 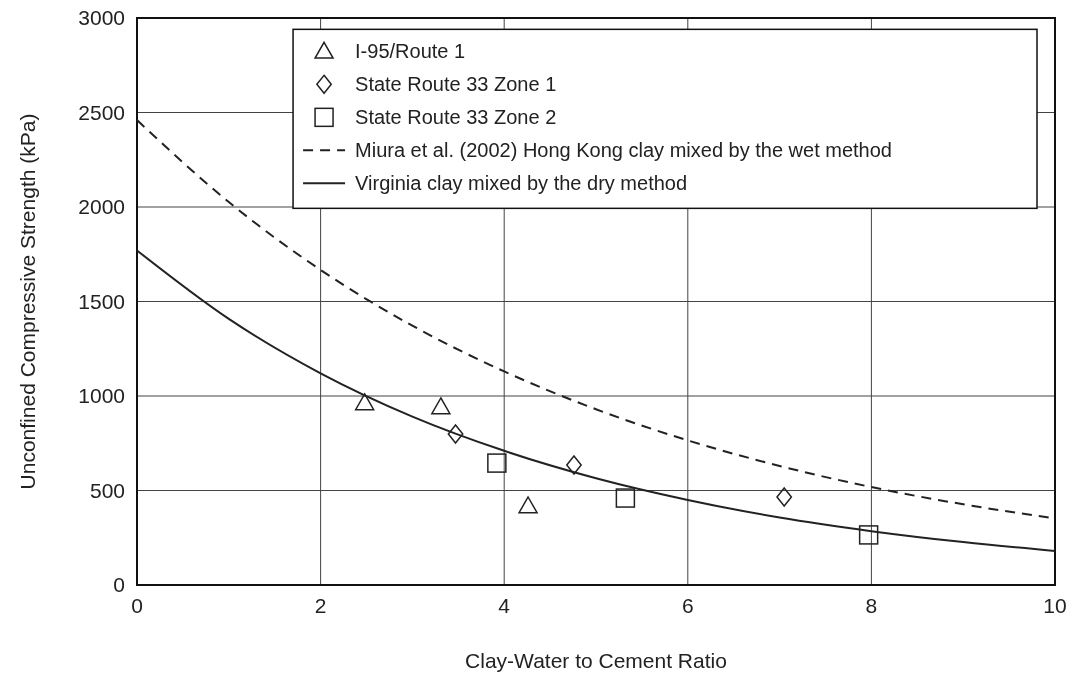 I want to click on y-tick-label: 2500, so click(x=101, y=112).